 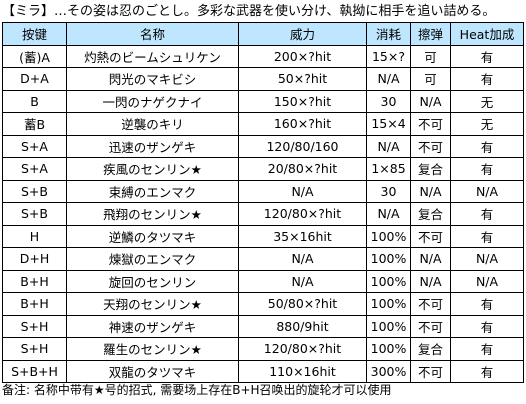 I want to click on cell-key: D+H, so click(x=34, y=259).